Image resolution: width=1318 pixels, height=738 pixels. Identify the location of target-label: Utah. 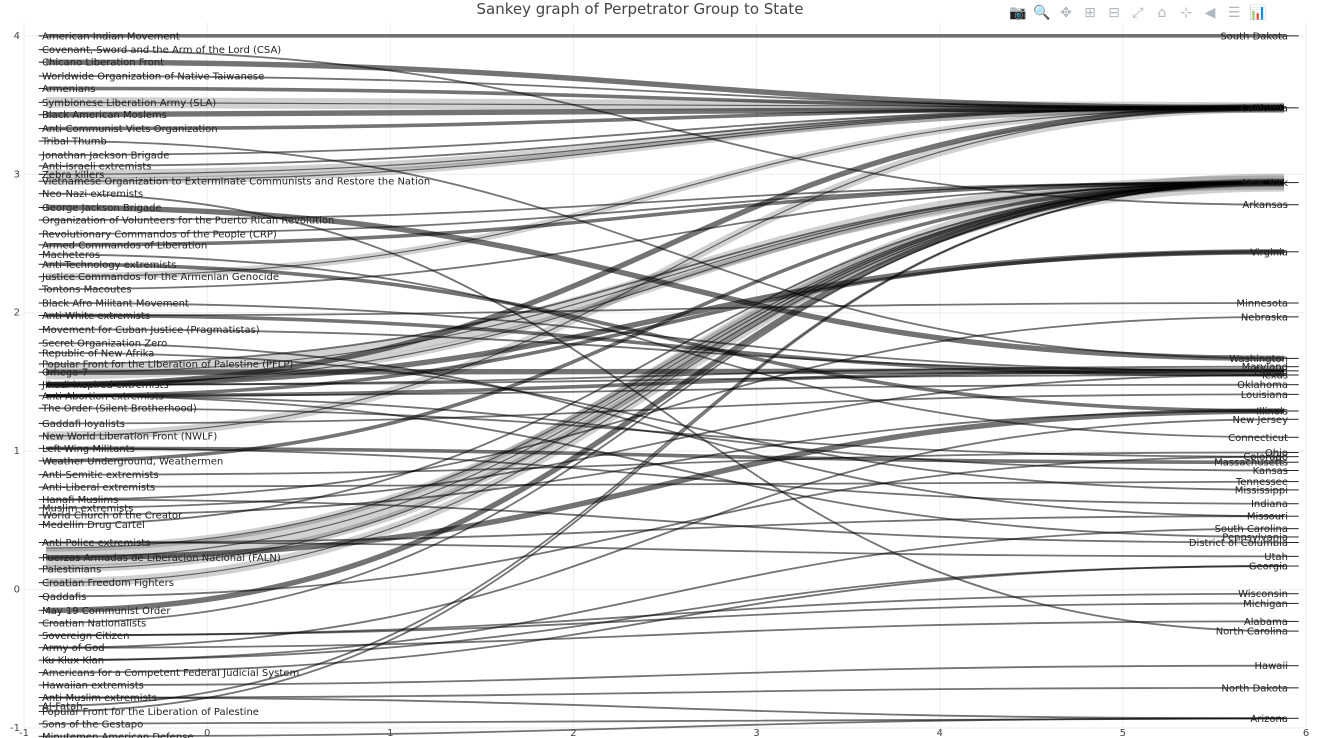
(1276, 557).